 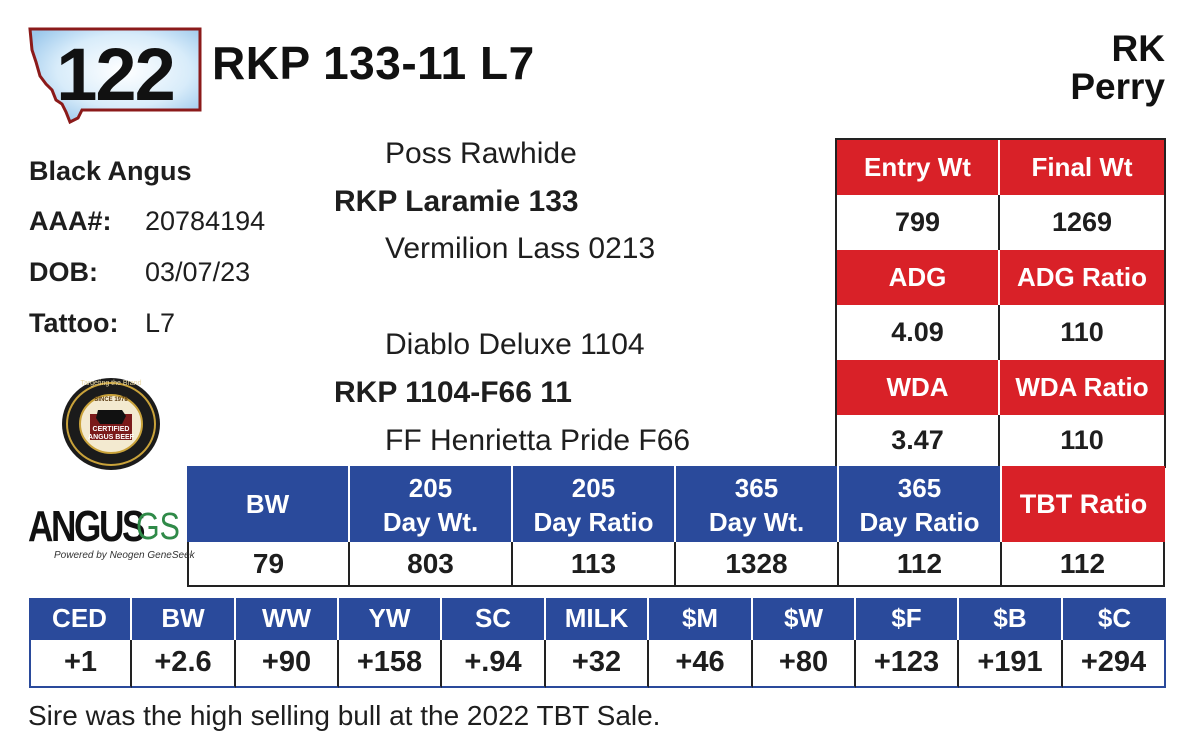 I want to click on adg-label: ADG, so click(x=918, y=277).